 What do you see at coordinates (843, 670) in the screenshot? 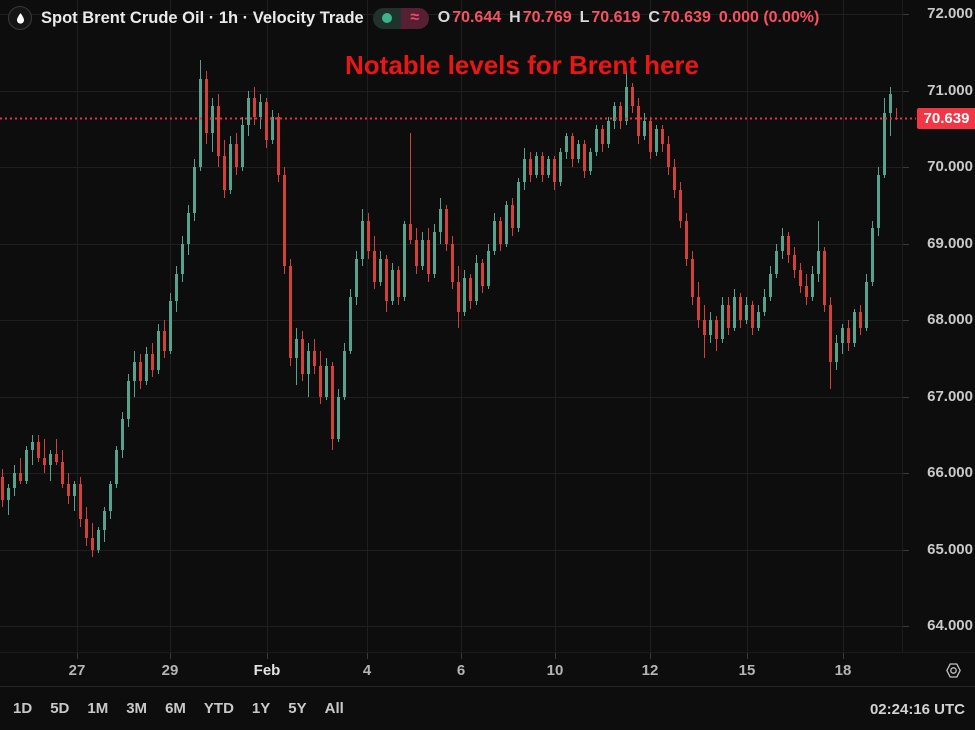
I see `time-axis-label: 18` at bounding box center [843, 670].